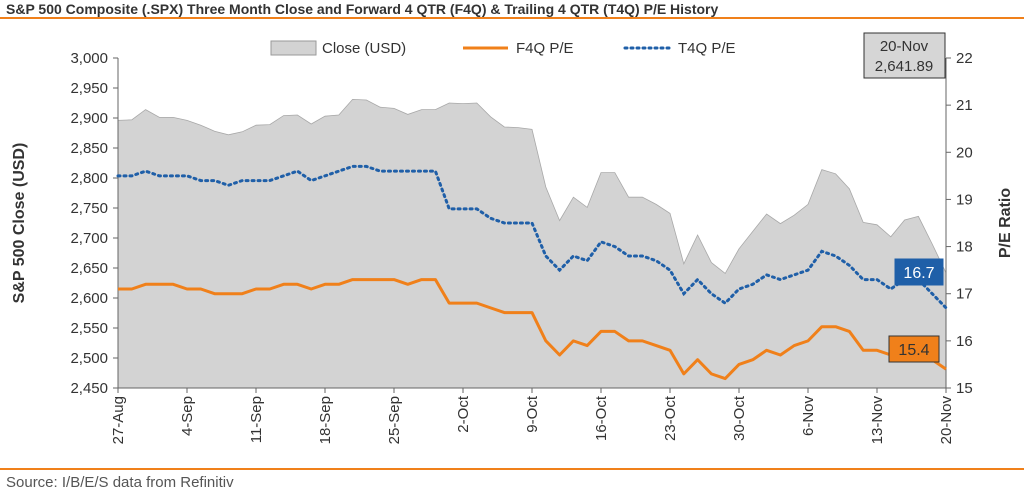 The image size is (1024, 497). What do you see at coordinates (512, 469) in the screenshot?
I see `bottom-rule` at bounding box center [512, 469].